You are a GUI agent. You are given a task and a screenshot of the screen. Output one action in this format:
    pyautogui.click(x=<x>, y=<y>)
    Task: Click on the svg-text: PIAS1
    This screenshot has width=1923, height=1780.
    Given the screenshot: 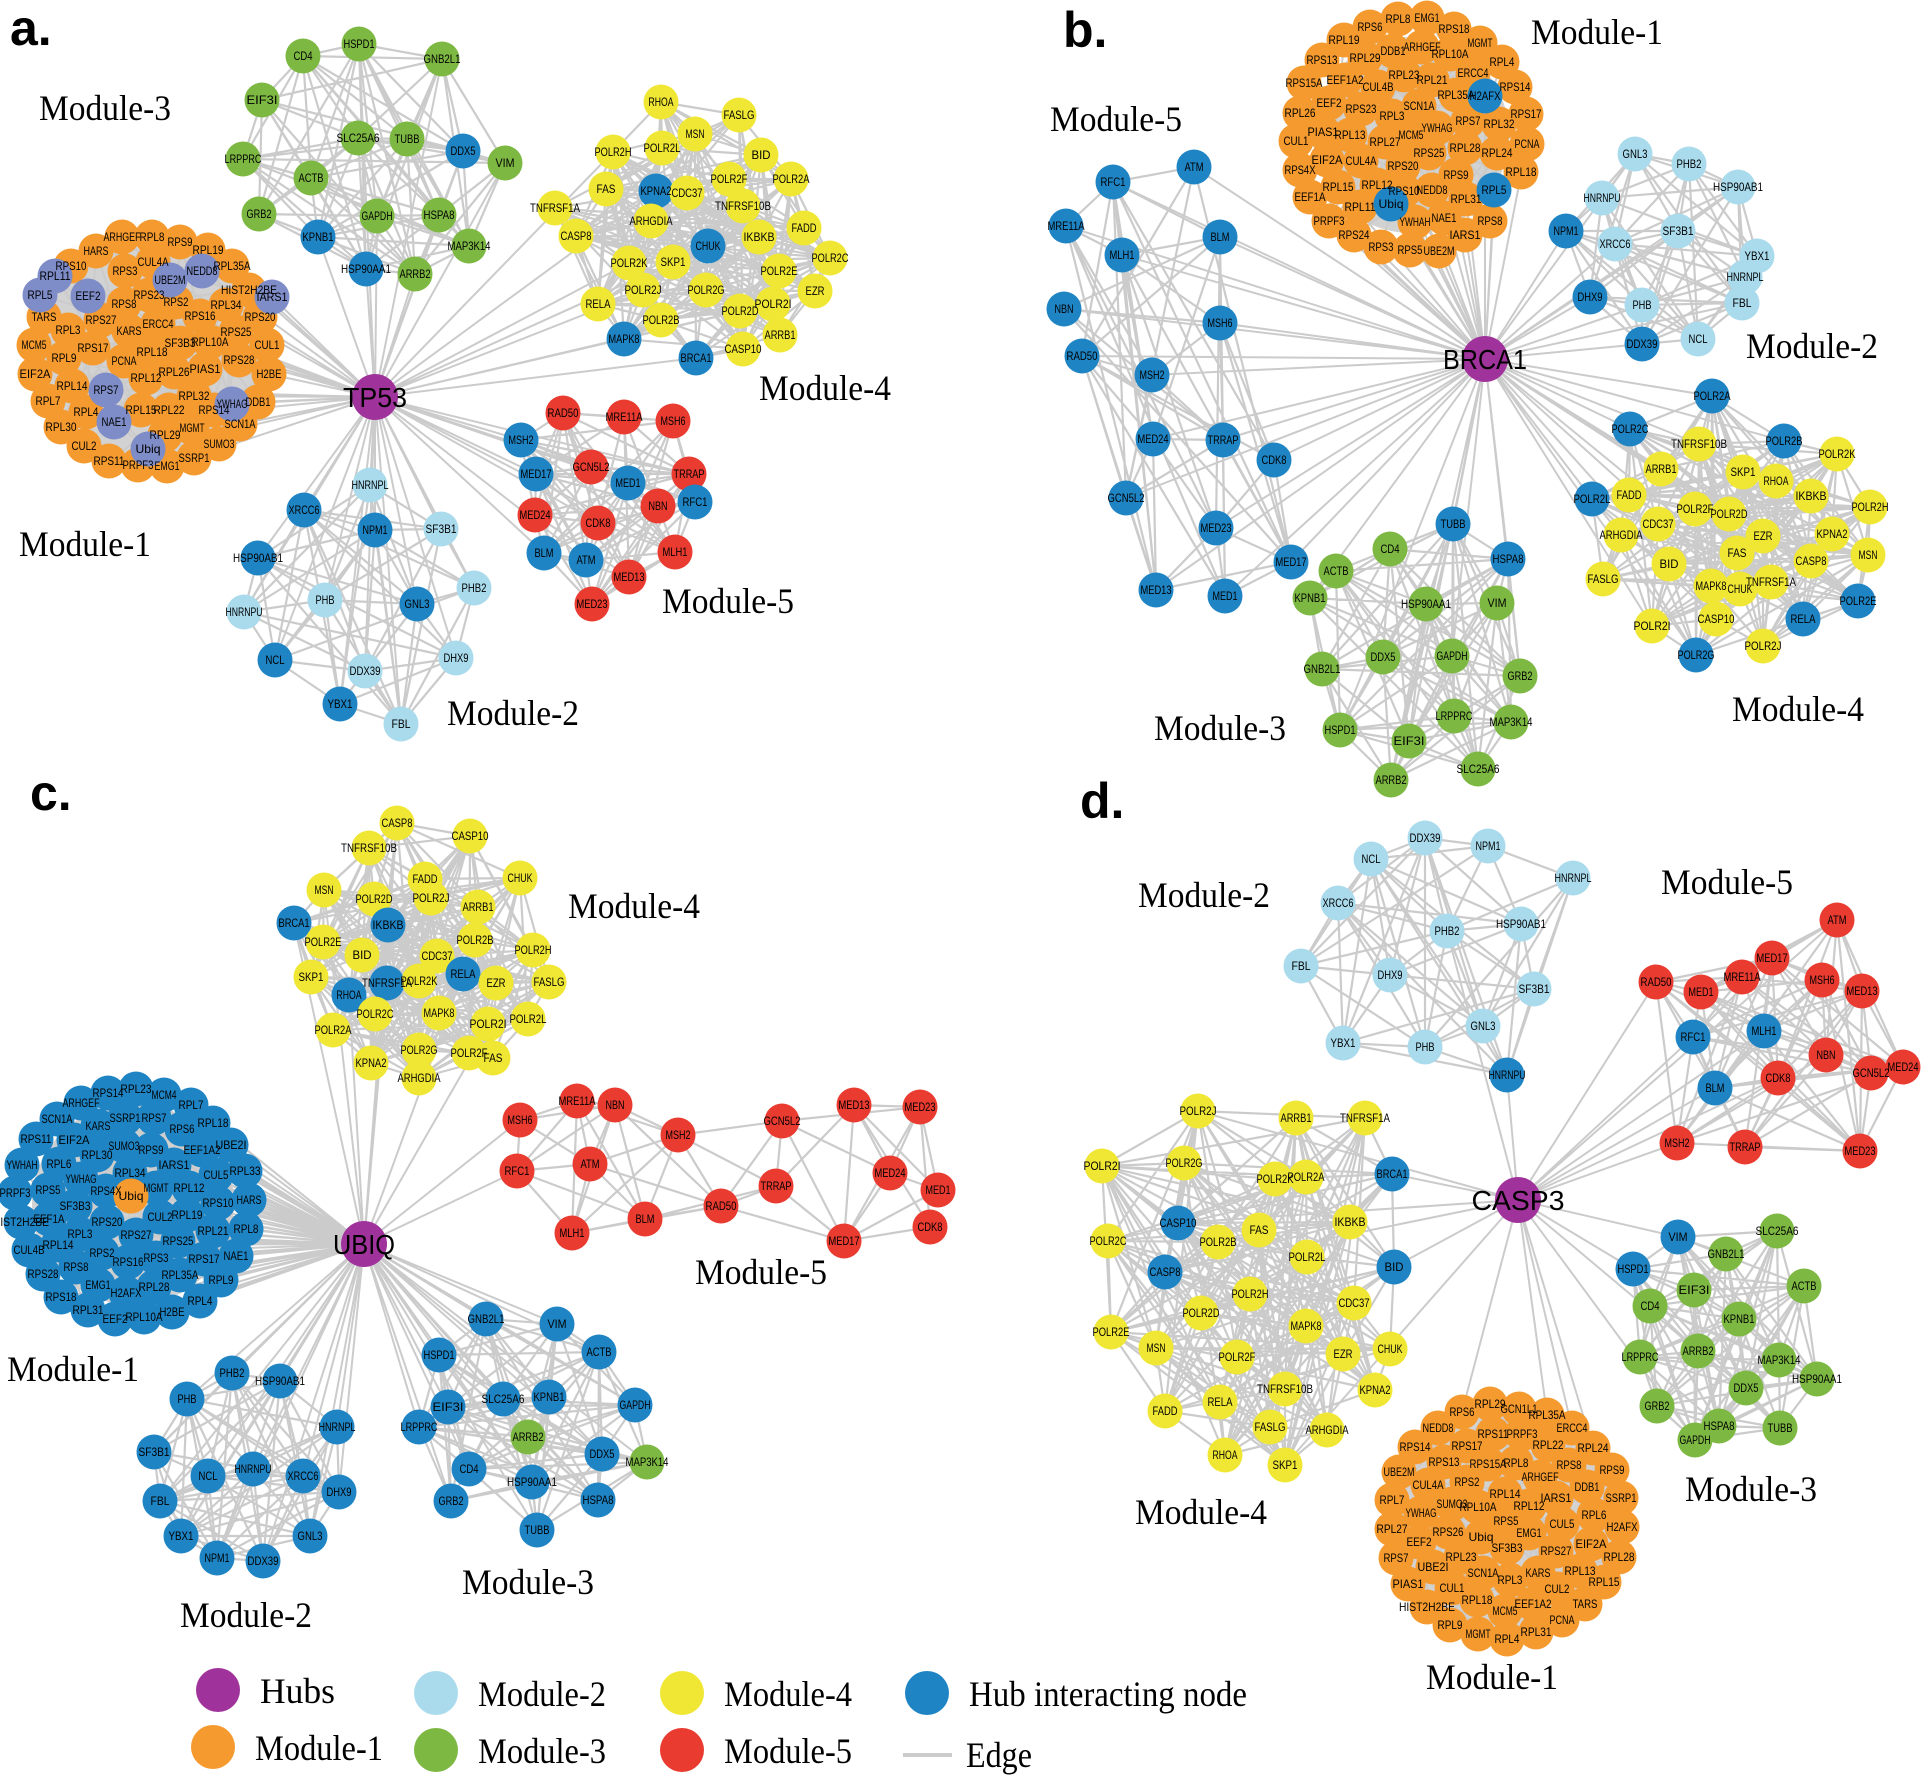 What is the action you would take?
    pyautogui.click(x=1323, y=132)
    